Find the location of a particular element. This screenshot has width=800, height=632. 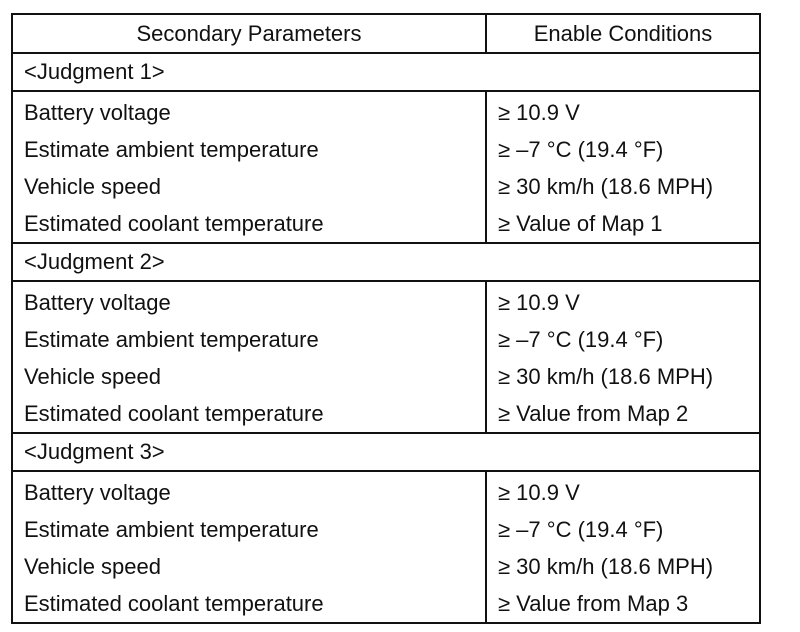

group-row-judgment-3: <Judgment 3> is located at coordinates (386, 452).